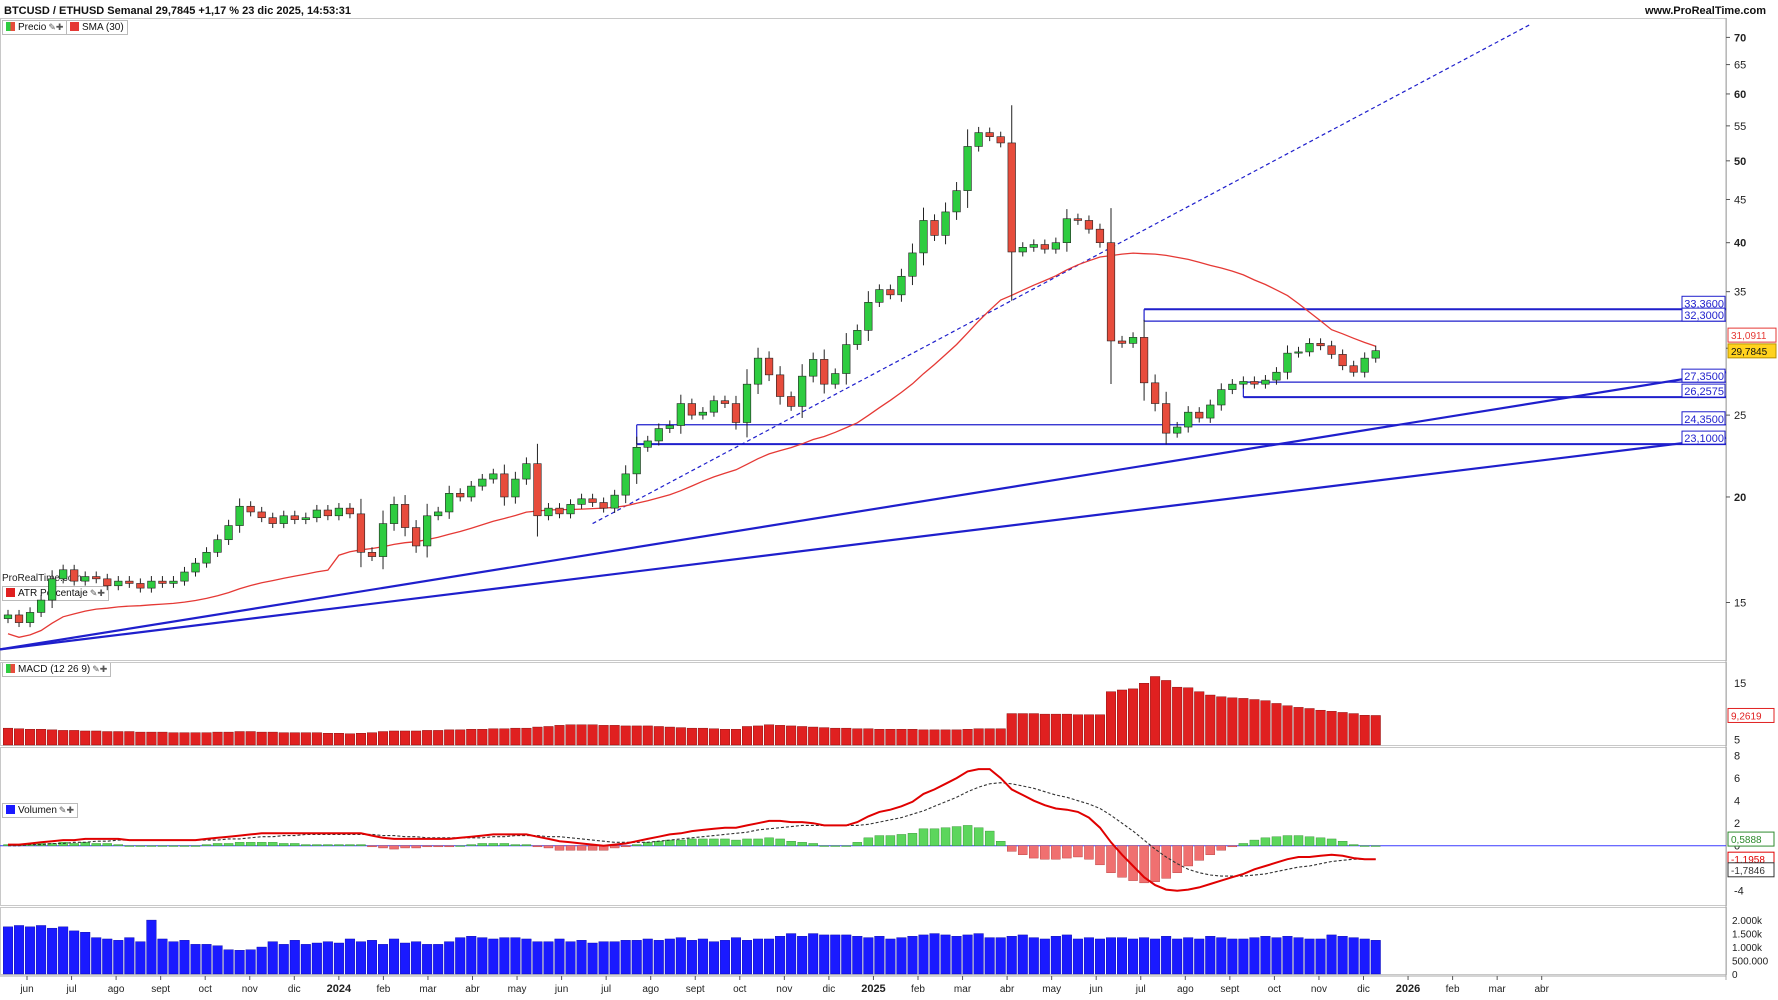 The width and height of the screenshot is (1778, 1000). I want to click on volume-legend: Volumen ✎✚, so click(40, 810).